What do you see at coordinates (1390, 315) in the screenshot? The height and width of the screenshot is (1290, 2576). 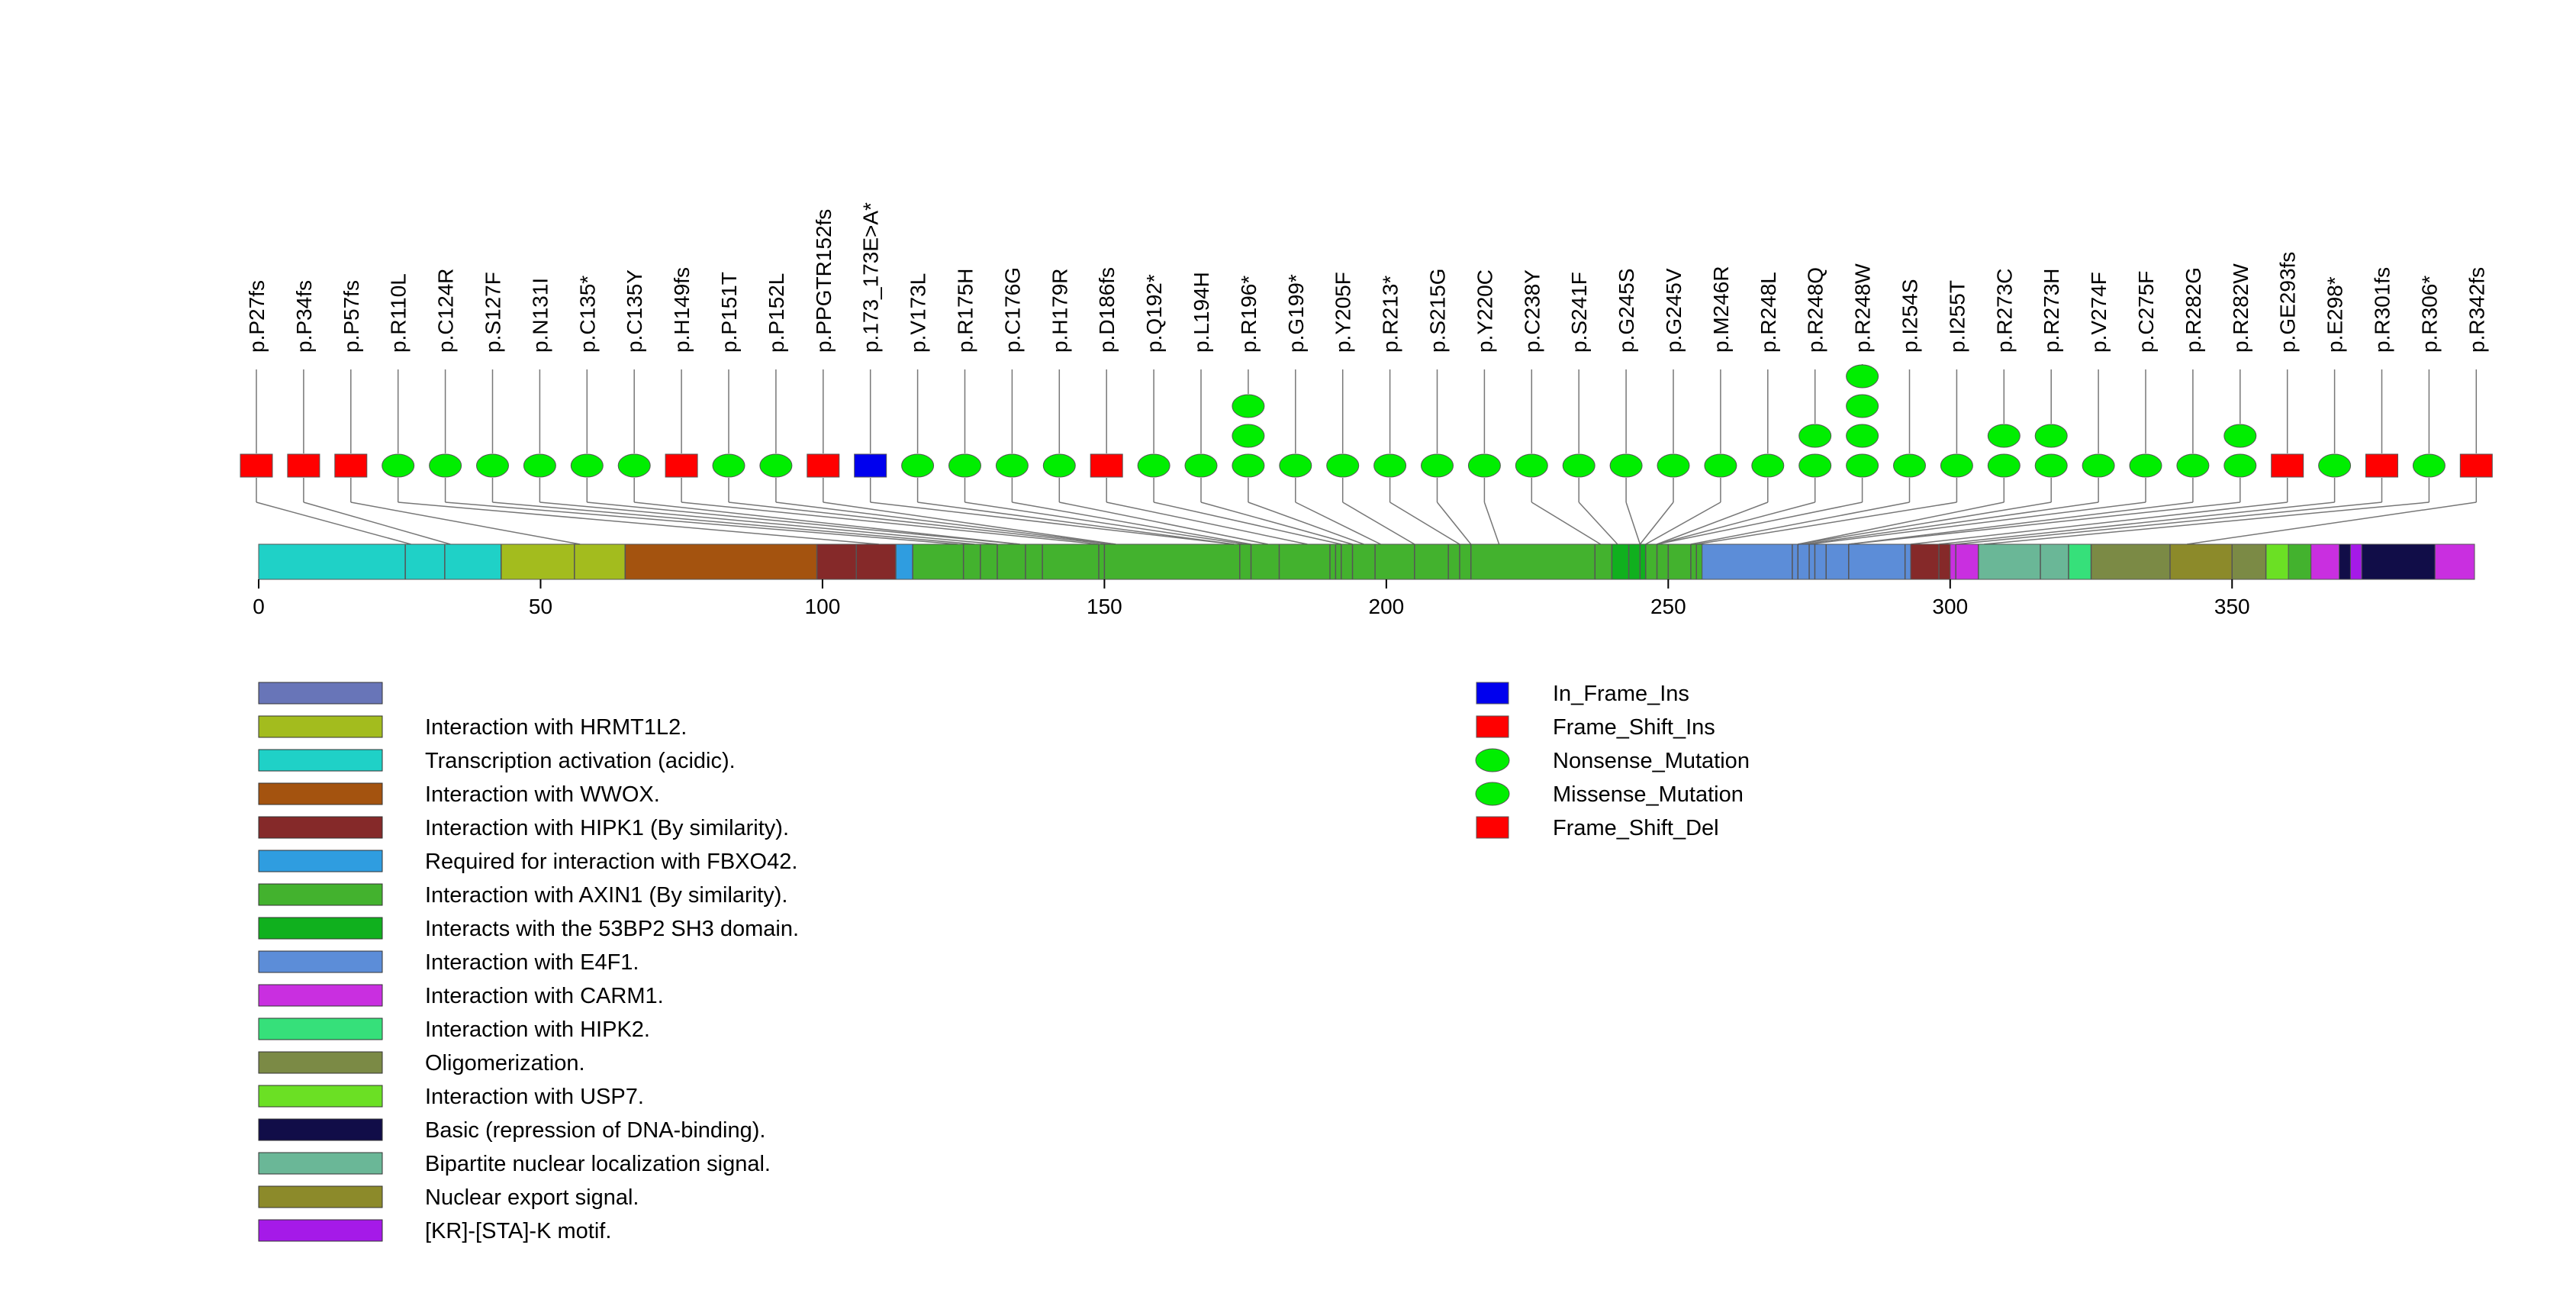 I see `mutation-label: p.R213*` at bounding box center [1390, 315].